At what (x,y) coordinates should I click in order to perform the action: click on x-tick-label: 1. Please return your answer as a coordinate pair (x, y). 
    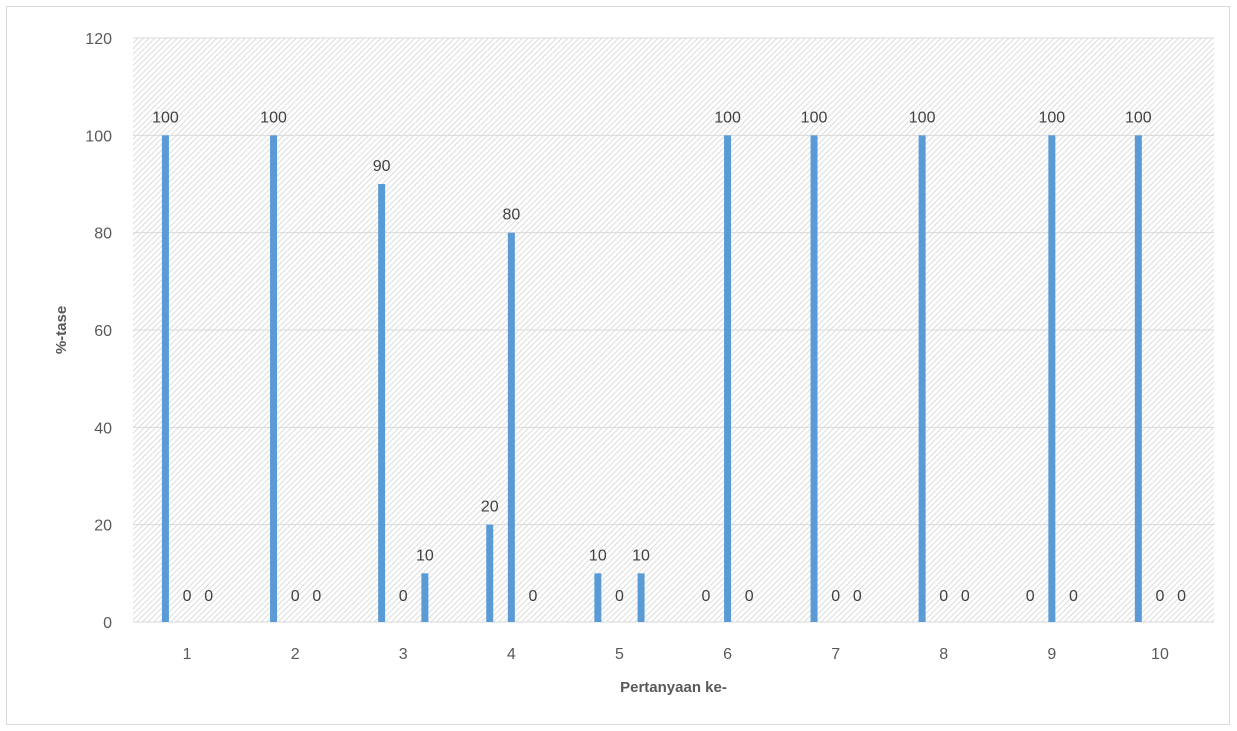
    Looking at the image, I should click on (187, 654).